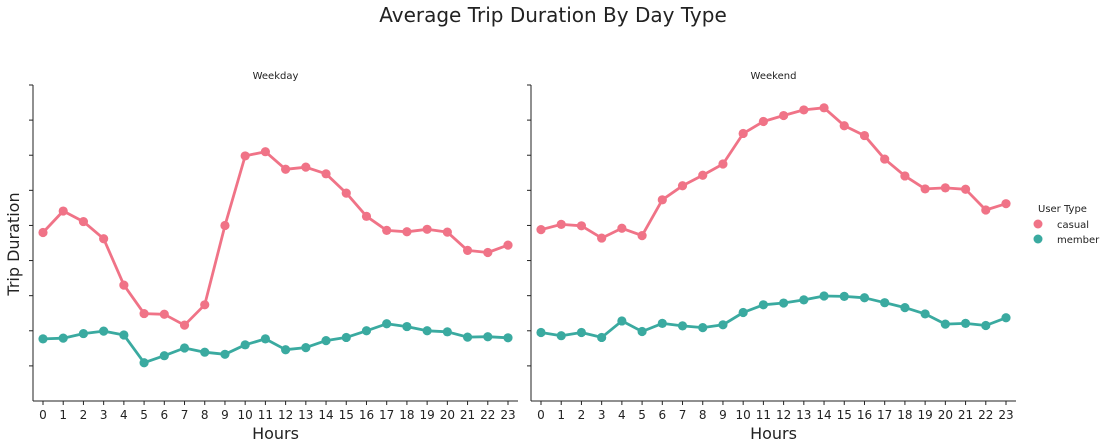  Describe the element at coordinates (63, 415) in the screenshot. I see `x-tick-label: 1` at that location.